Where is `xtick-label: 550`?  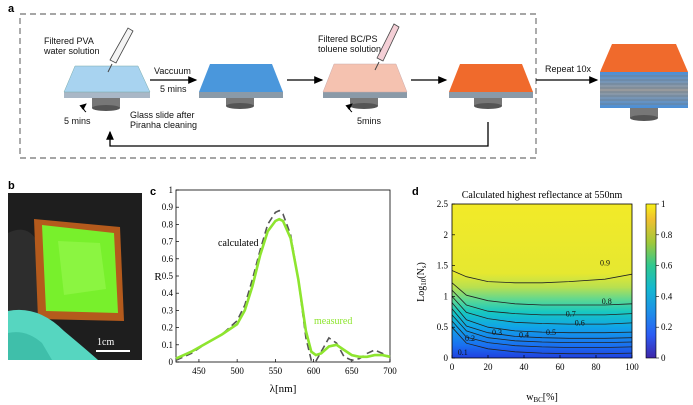
xtick-label: 550 is located at coordinates (276, 371).